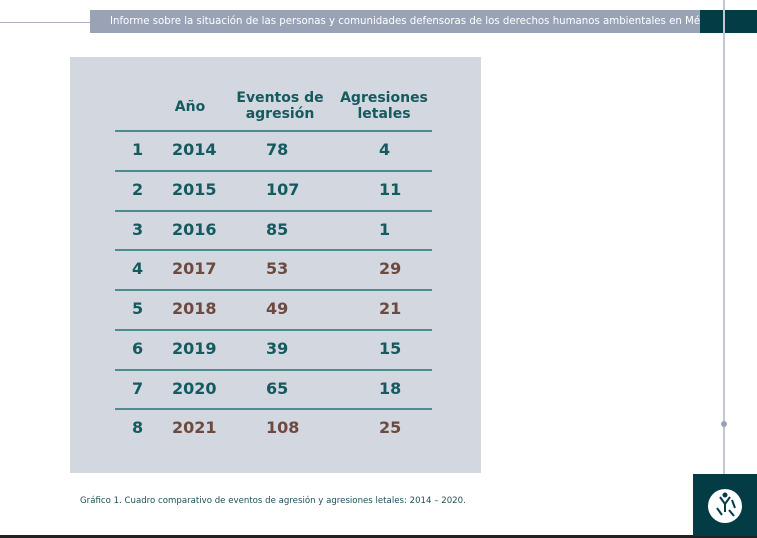  What do you see at coordinates (138, 149) in the screenshot?
I see `row-number: 1` at bounding box center [138, 149].